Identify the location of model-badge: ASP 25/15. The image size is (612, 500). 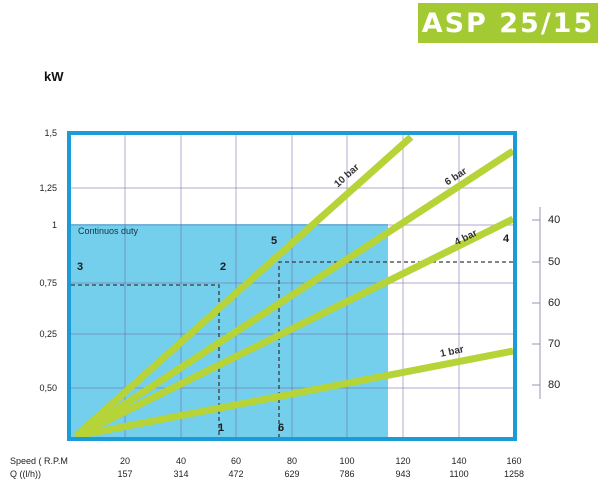
(508, 23).